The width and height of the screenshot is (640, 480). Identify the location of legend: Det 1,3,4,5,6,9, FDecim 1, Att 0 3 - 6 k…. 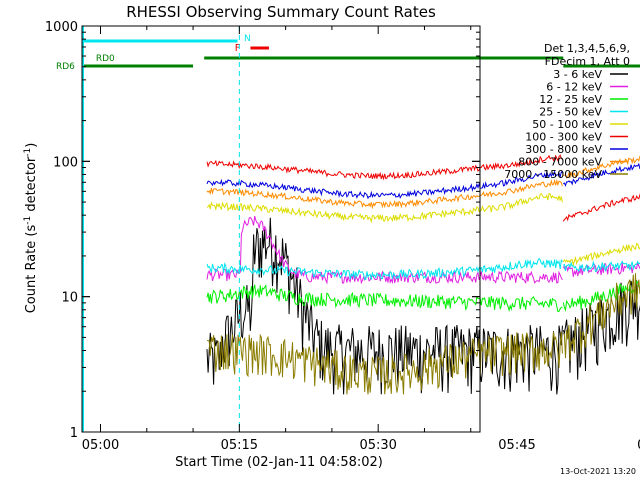
(567, 111).